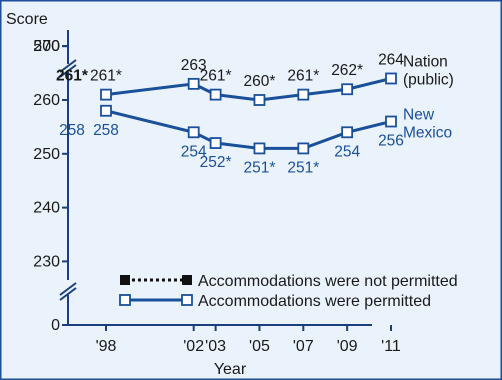  What do you see at coordinates (391, 59) in the screenshot?
I see `nation-value-label: 264` at bounding box center [391, 59].